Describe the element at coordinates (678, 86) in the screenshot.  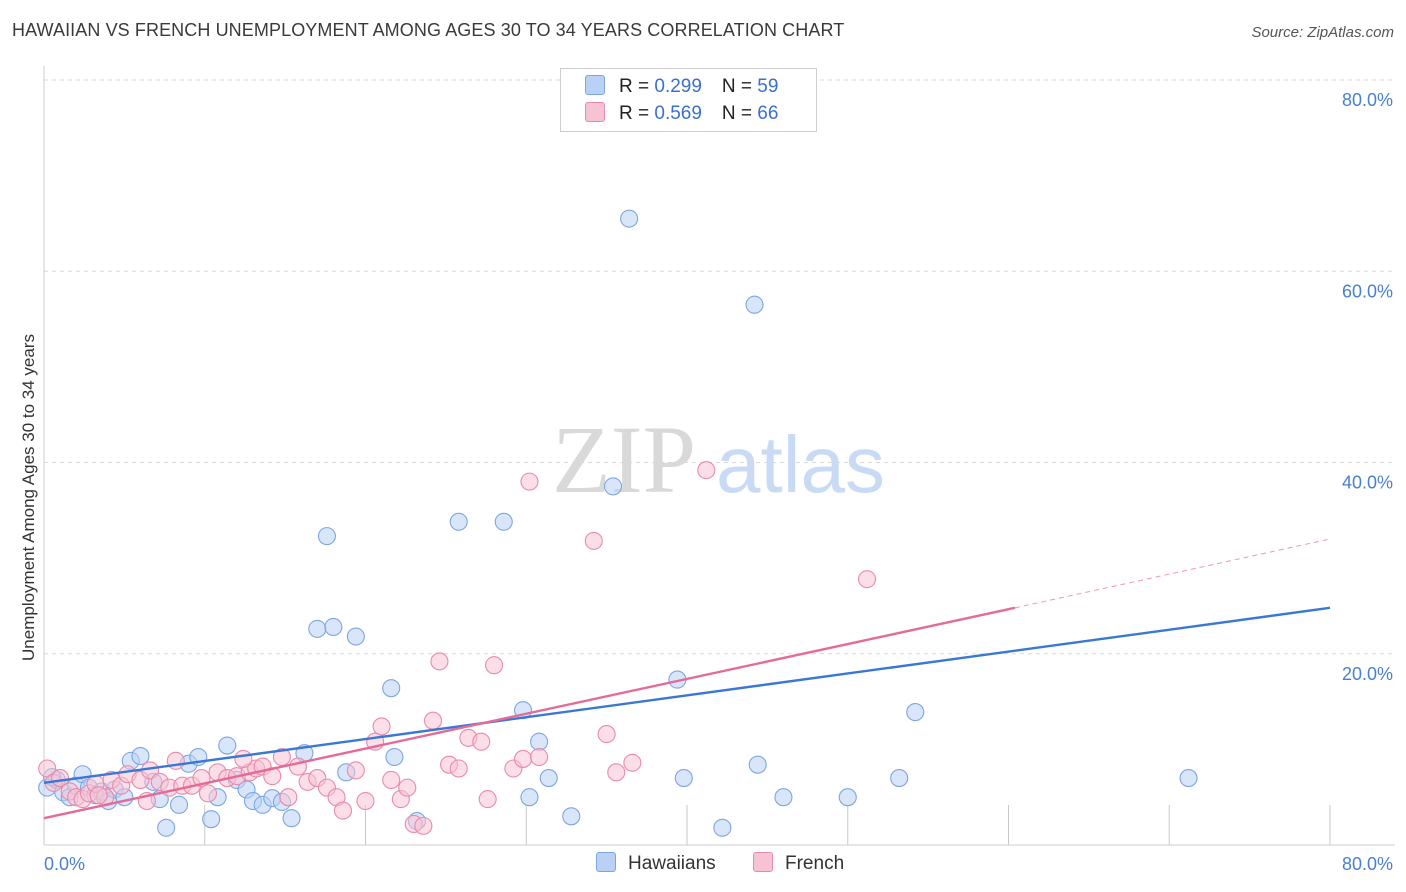
I see `hawaiians-r-value: 0.299` at that location.